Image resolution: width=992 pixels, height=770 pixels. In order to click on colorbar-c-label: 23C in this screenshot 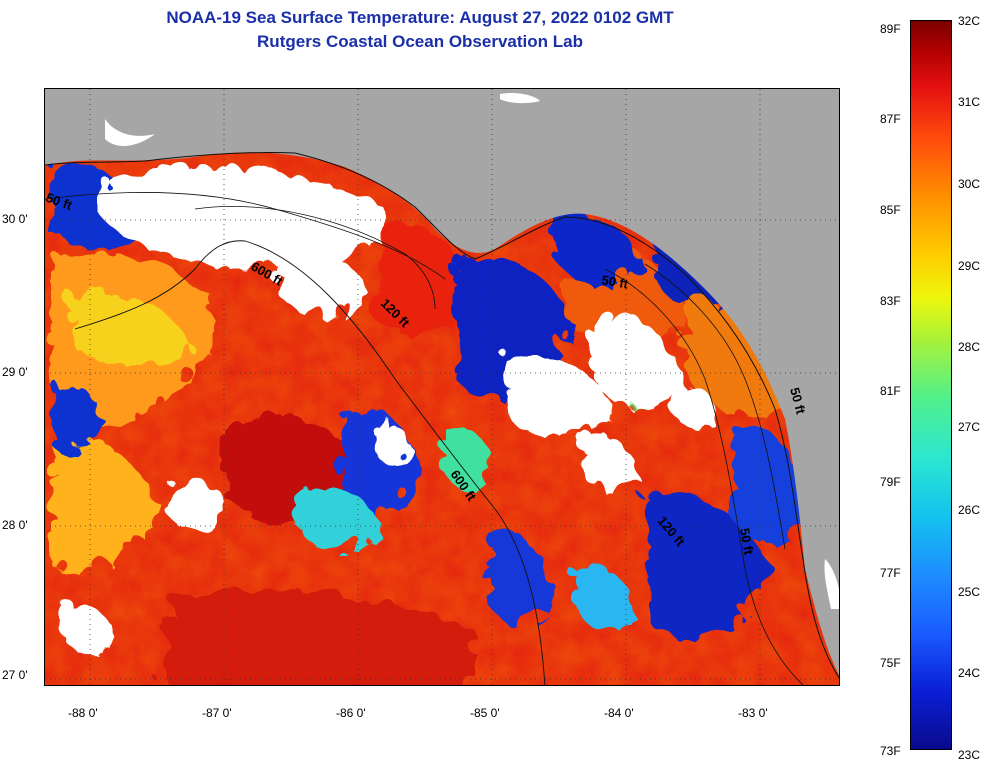, I will do `click(969, 755)`.